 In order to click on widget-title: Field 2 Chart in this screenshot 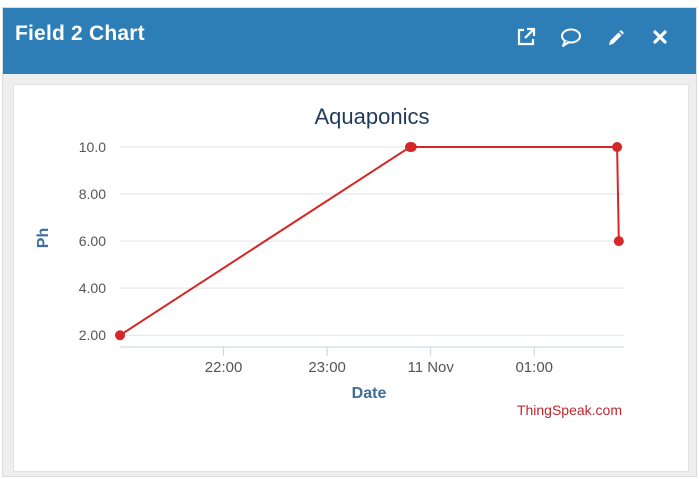, I will do `click(80, 33)`.